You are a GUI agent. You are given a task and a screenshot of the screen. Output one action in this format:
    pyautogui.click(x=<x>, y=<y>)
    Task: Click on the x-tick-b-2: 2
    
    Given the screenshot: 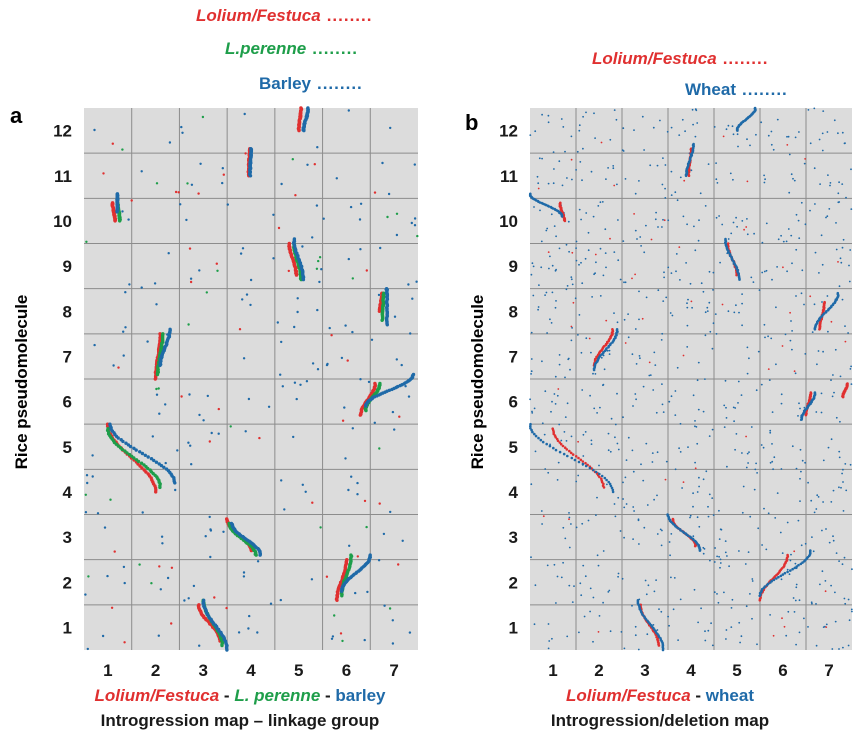 What is the action you would take?
    pyautogui.click(x=598, y=670)
    